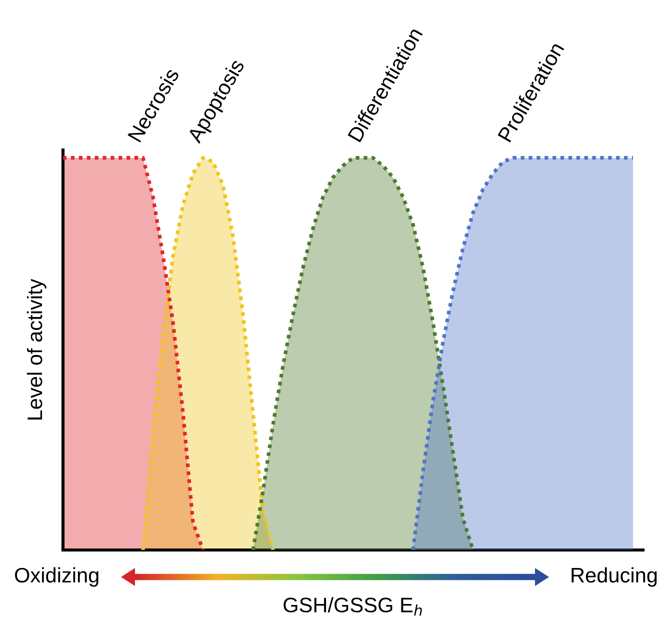  What do you see at coordinates (36, 349) in the screenshot?
I see `y-axis-title: Level of activity` at bounding box center [36, 349].